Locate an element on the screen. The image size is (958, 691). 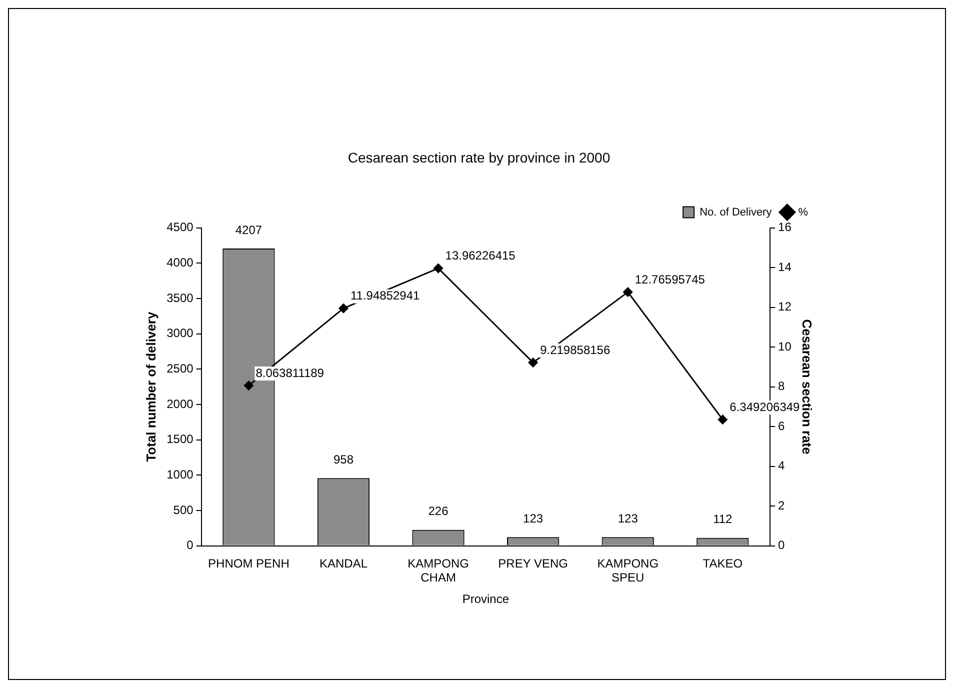
x-tick-label: TAKEO is located at coordinates (722, 563).